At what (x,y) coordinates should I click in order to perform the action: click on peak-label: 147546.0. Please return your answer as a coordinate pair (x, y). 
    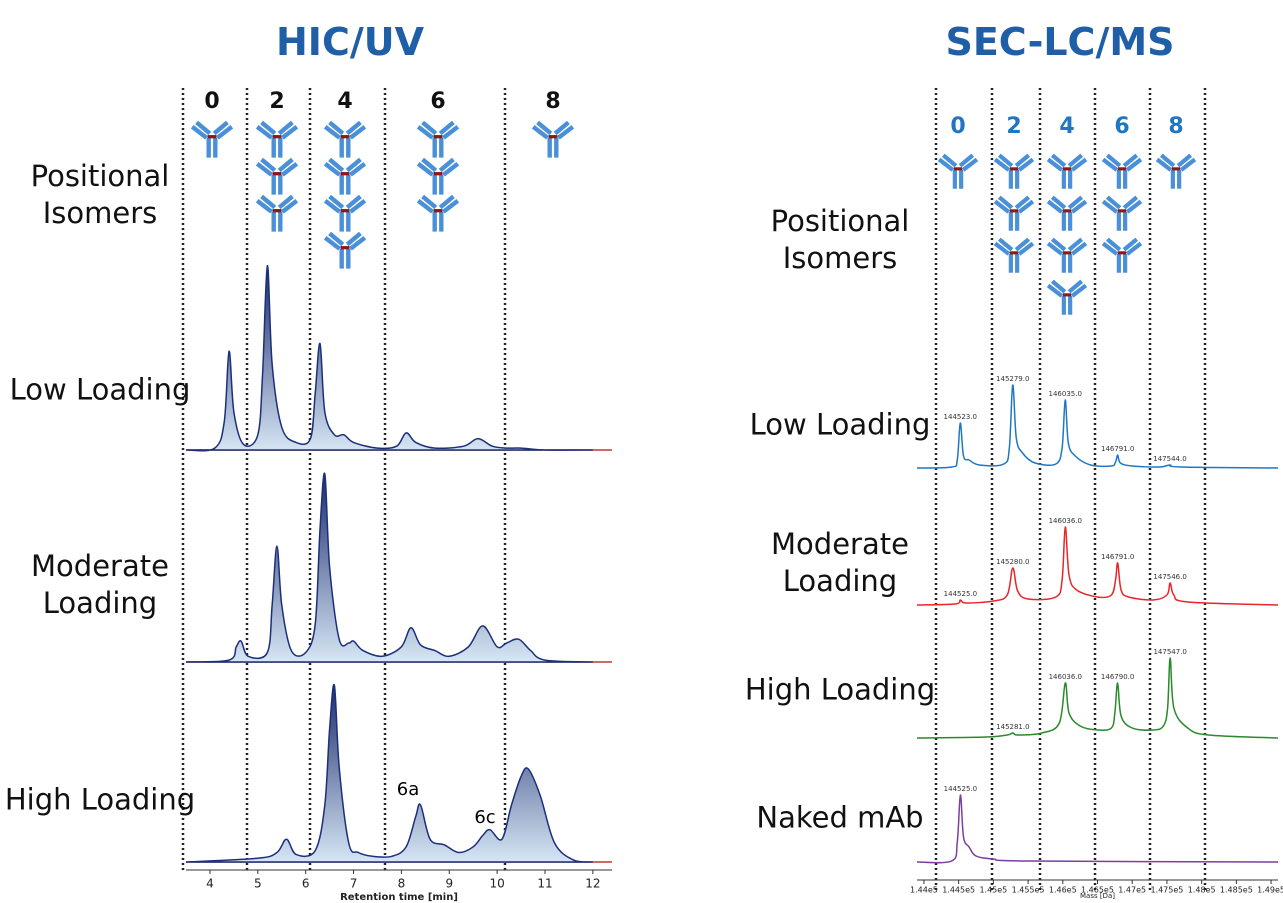
    Looking at the image, I should click on (1169, 577).